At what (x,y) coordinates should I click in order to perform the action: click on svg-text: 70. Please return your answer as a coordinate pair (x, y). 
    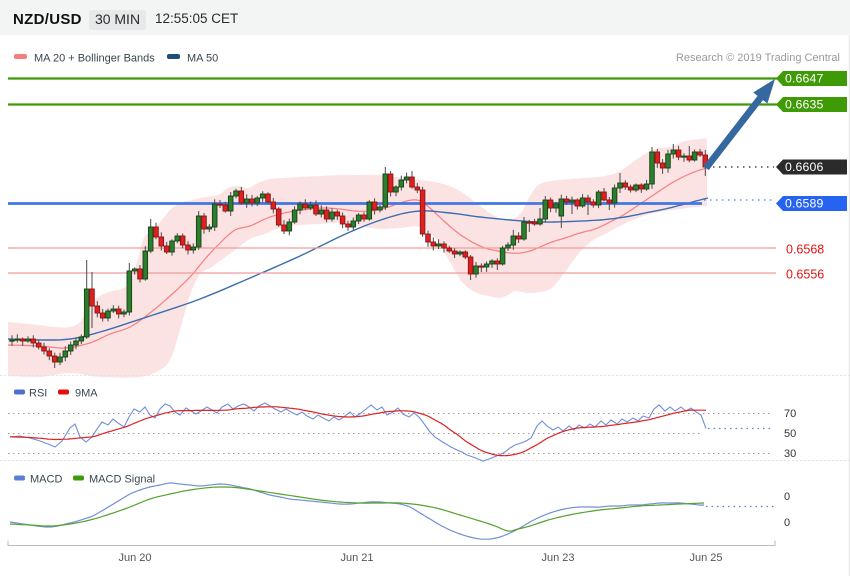
    Looking at the image, I should click on (790, 414).